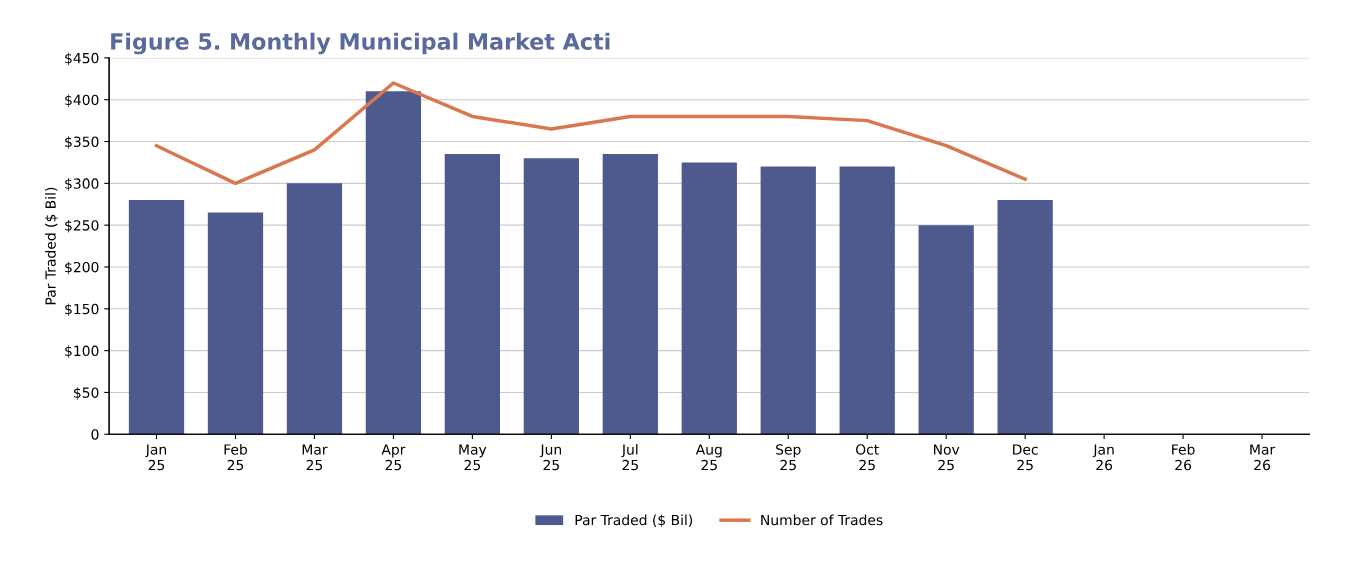  Describe the element at coordinates (1103, 457) in the screenshot. I see `x-tick-label: Jan 26` at that location.